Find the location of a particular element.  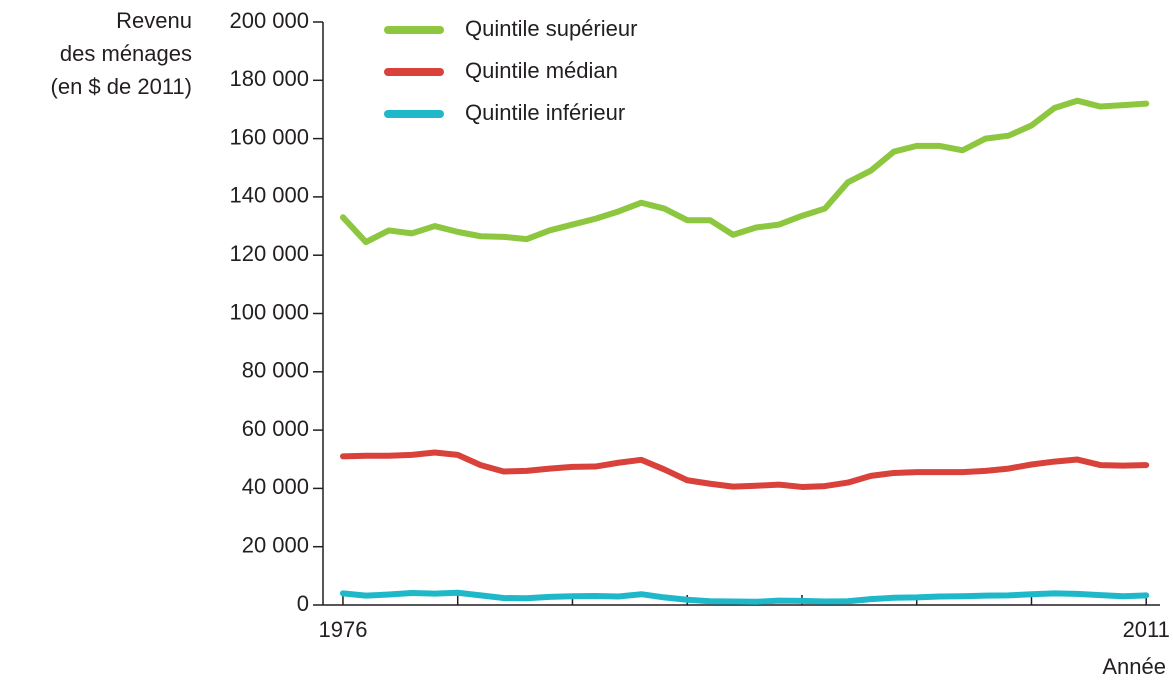

y-tick-label: 40 000 is located at coordinates (275, 486).